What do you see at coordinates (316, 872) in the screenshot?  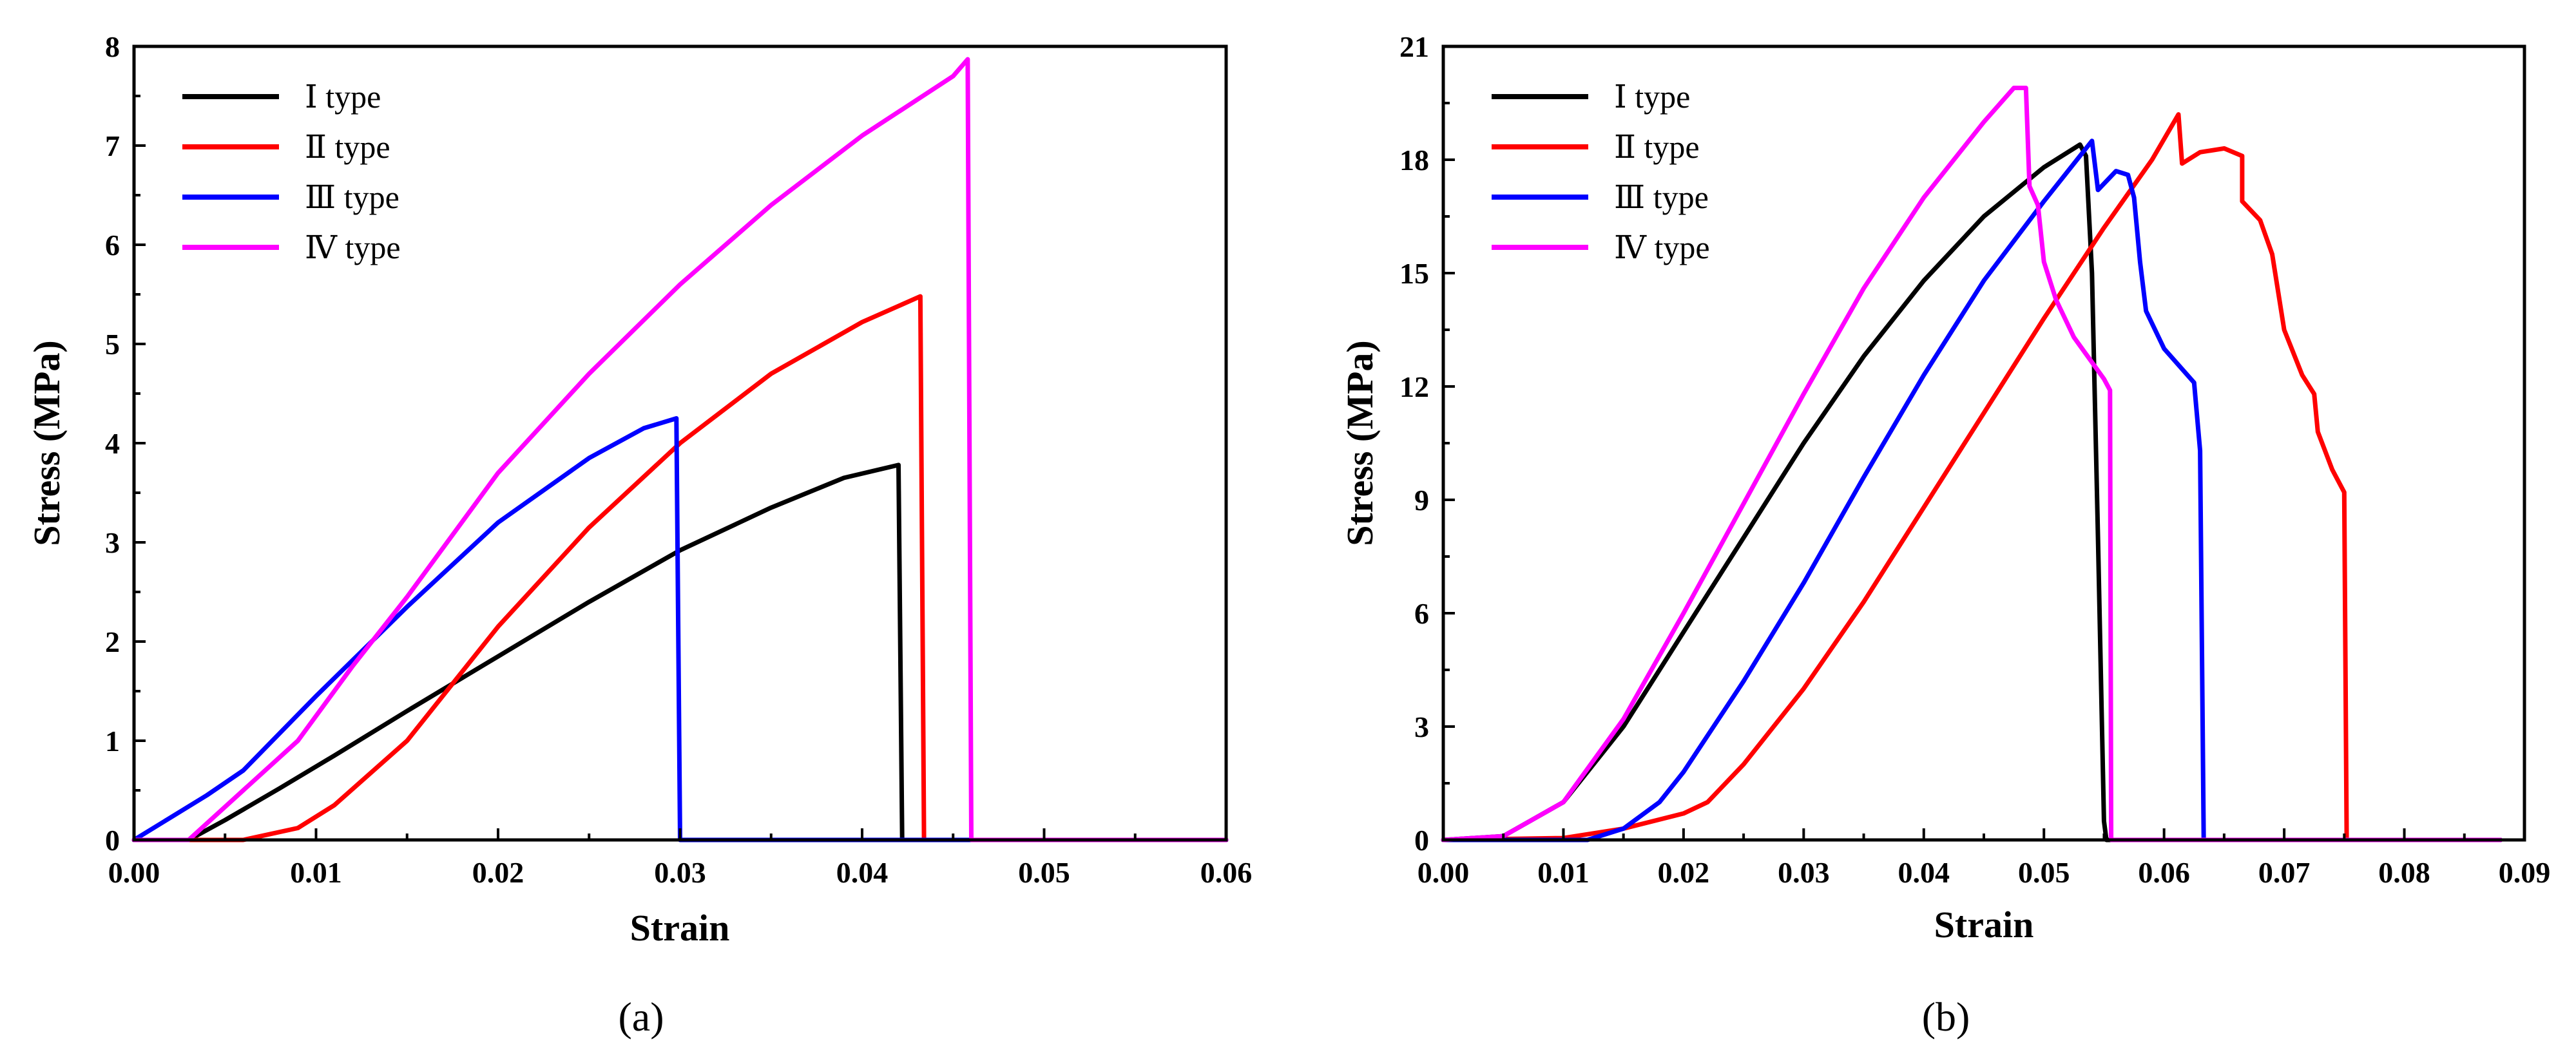 I see `chart-a-x-tick-label: 0.01` at bounding box center [316, 872].